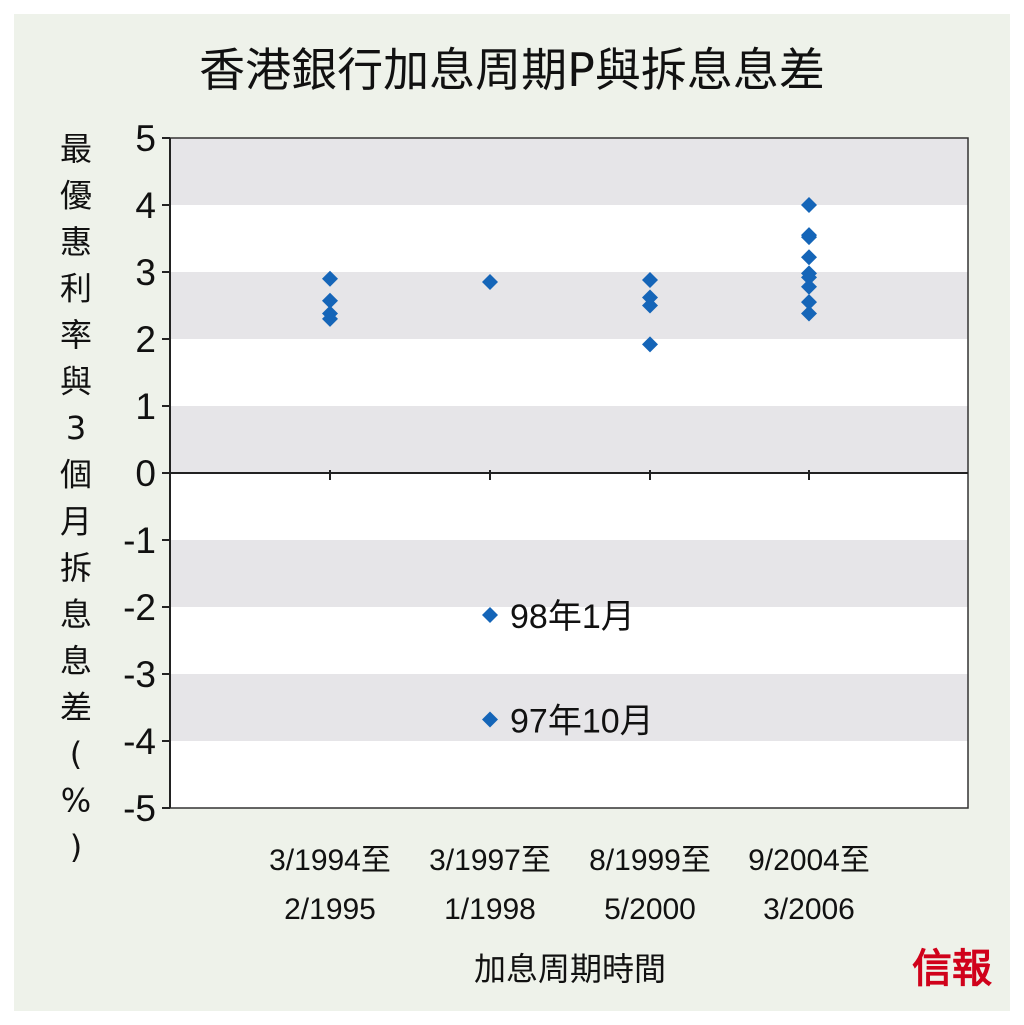 This screenshot has width=1024, height=1025. I want to click on y-tick-label: -5, so click(139, 808).